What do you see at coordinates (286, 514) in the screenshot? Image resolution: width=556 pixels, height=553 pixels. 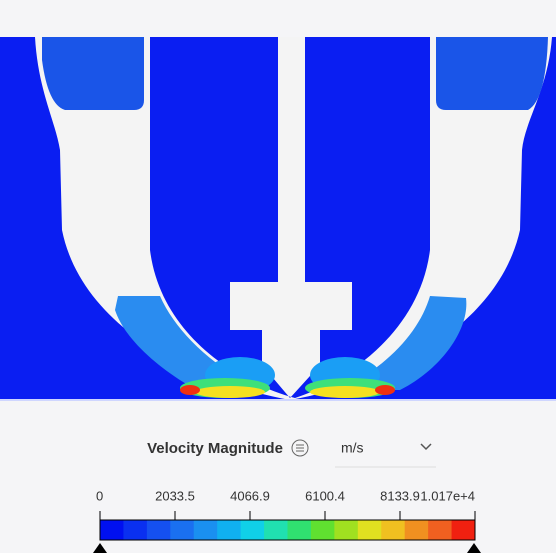 I see `color-bar: 0 2033.5 4066.9 6100.4 8133.9 1.017e+4` at bounding box center [286, 514].